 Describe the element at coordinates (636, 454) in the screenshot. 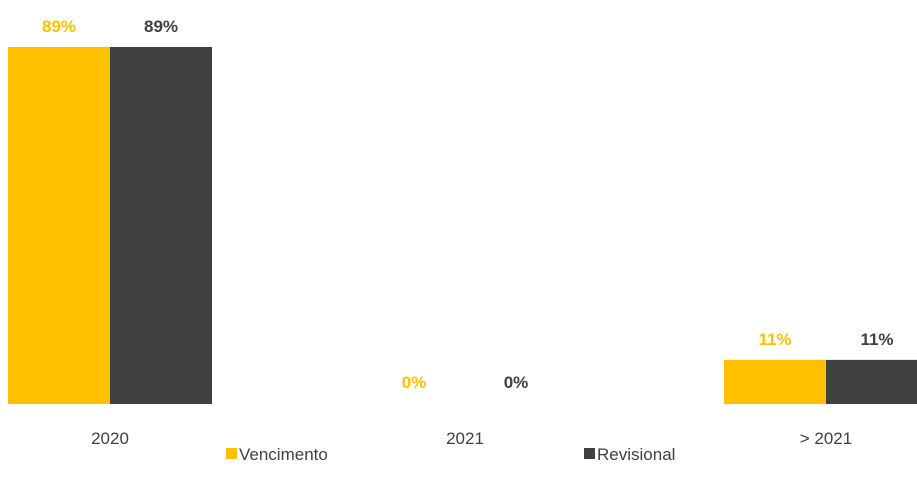

I see `legend-label-revisional: Revisional` at that location.